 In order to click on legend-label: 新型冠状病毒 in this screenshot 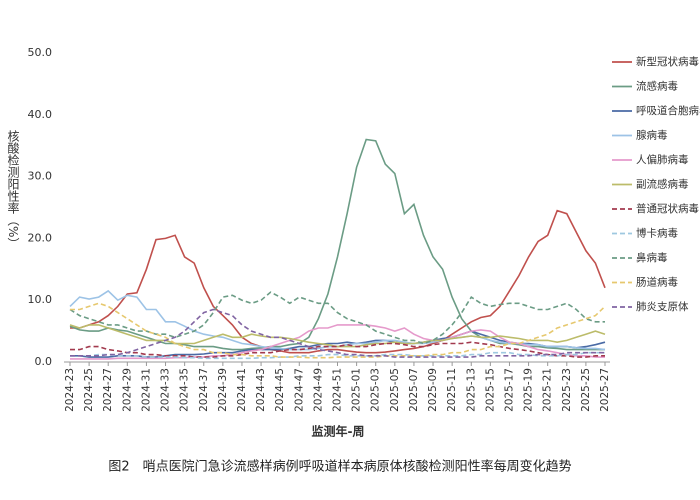, I will do `click(667, 61)`.